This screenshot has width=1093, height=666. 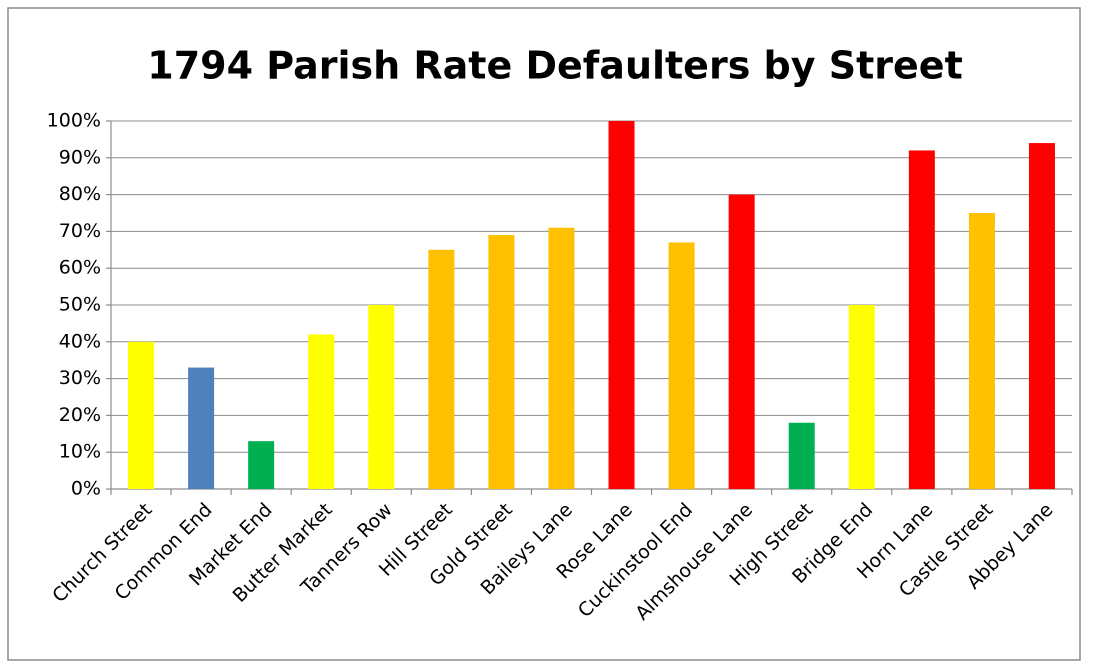 I want to click on y-tick-label: 60%, so click(x=80, y=268).